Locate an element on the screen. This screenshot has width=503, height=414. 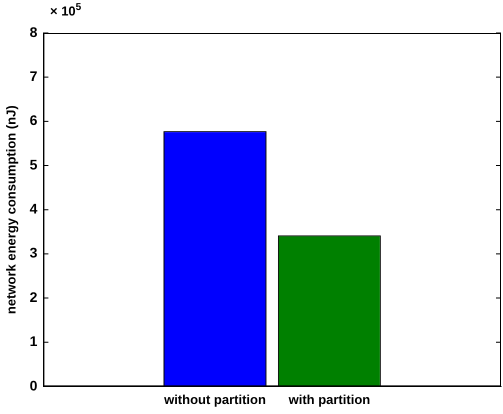
x-tick-label: with partition is located at coordinates (329, 399).